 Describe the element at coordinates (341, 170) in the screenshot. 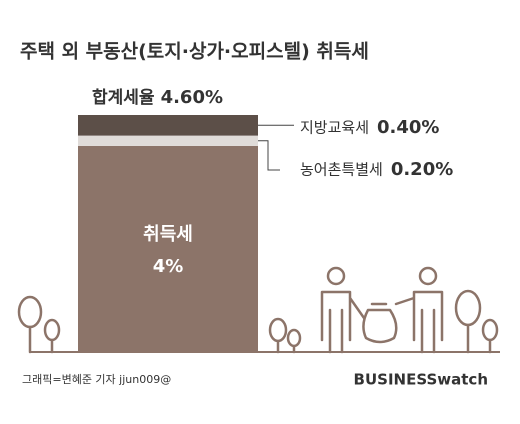

I see `segment-name: 농어촌특별세` at that location.